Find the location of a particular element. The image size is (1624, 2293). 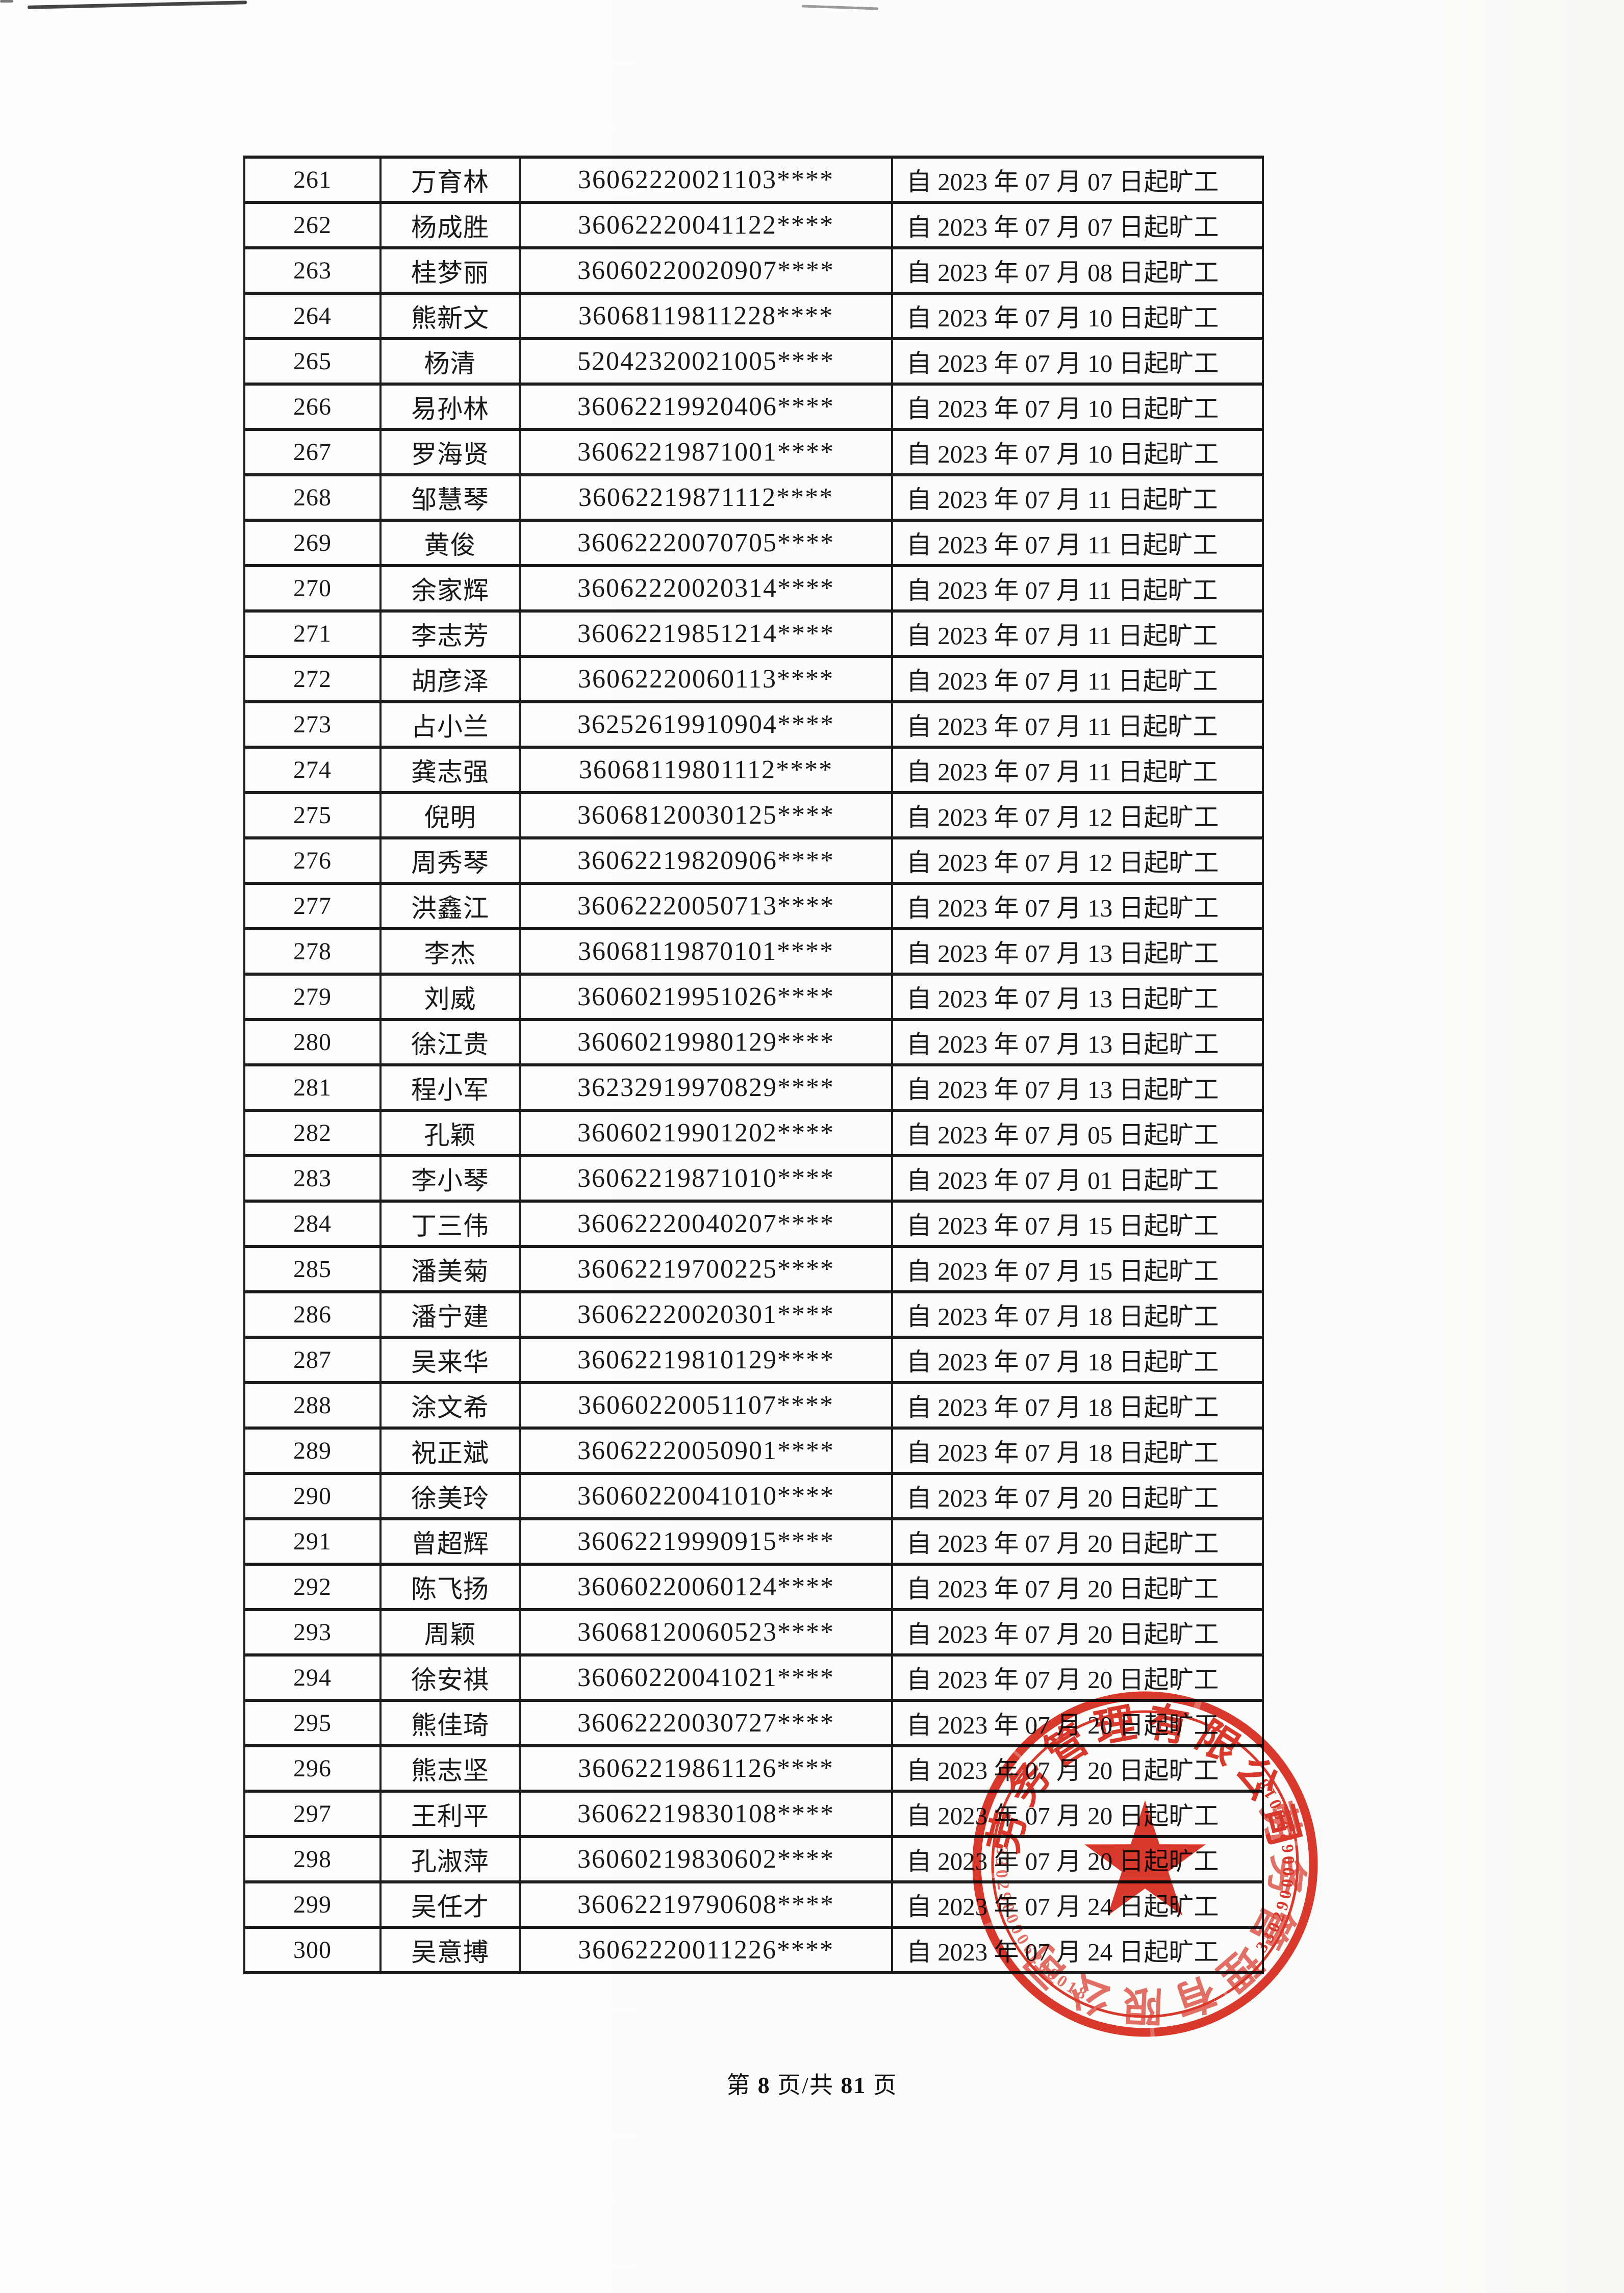

cell-name: 桂梦丽 is located at coordinates (450, 270).